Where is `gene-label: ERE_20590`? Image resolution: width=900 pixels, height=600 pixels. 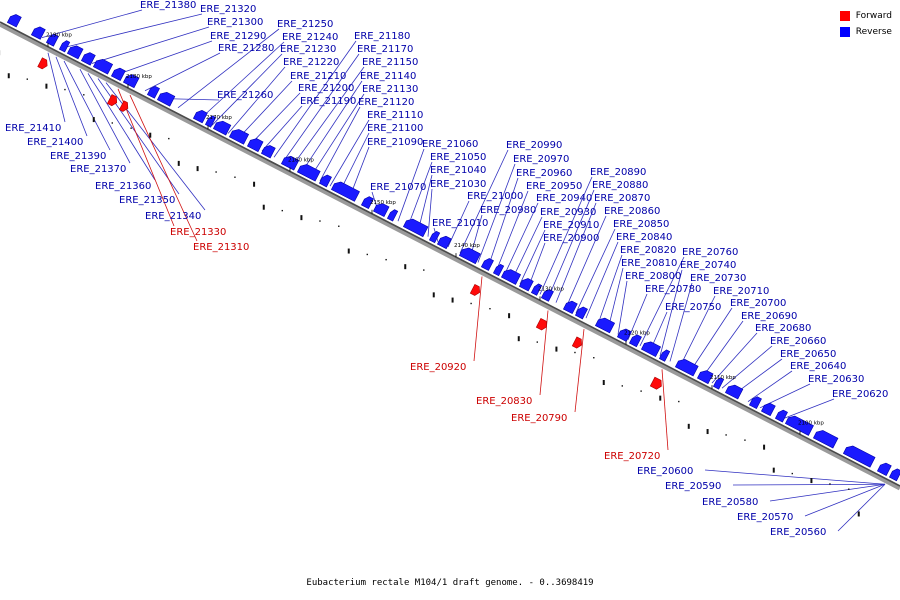 gene-label: ERE_20590 is located at coordinates (693, 486).